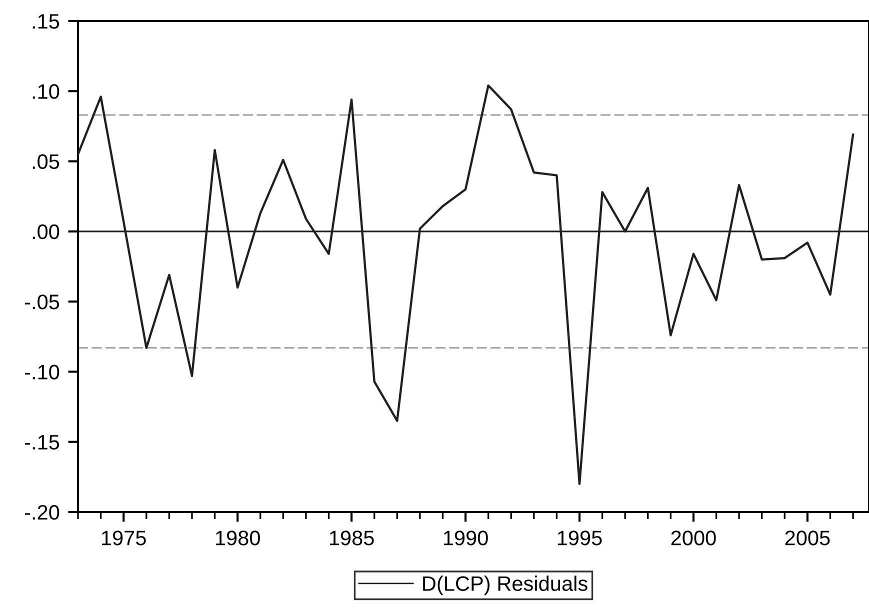 This screenshot has height=615, width=869. What do you see at coordinates (124, 538) in the screenshot?
I see `x-tick-label: 1975` at bounding box center [124, 538].